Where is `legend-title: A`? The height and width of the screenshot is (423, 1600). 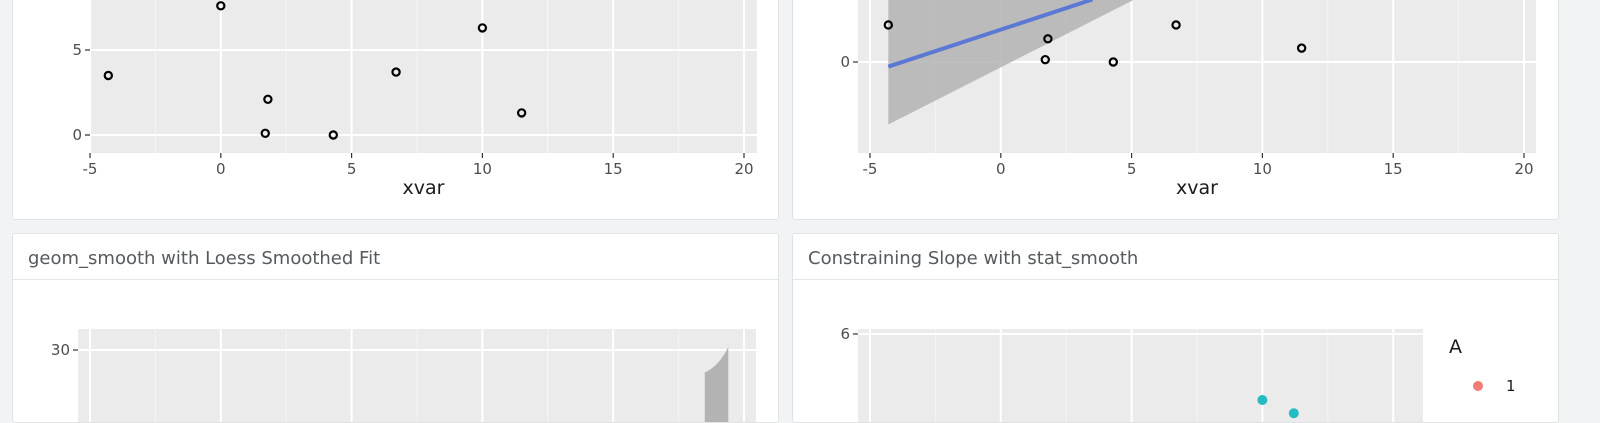
legend-title: A is located at coordinates (1455, 347).